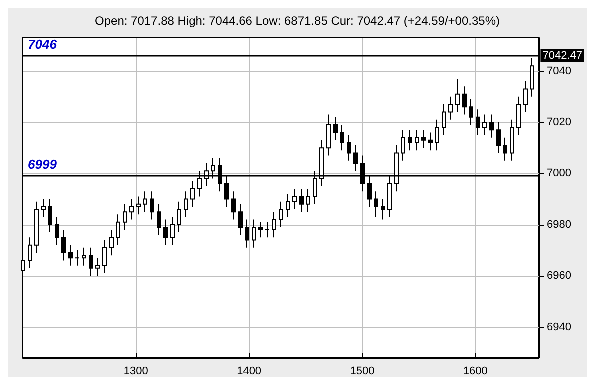  I want to click on y-tick-label: 6940, so click(559, 327).